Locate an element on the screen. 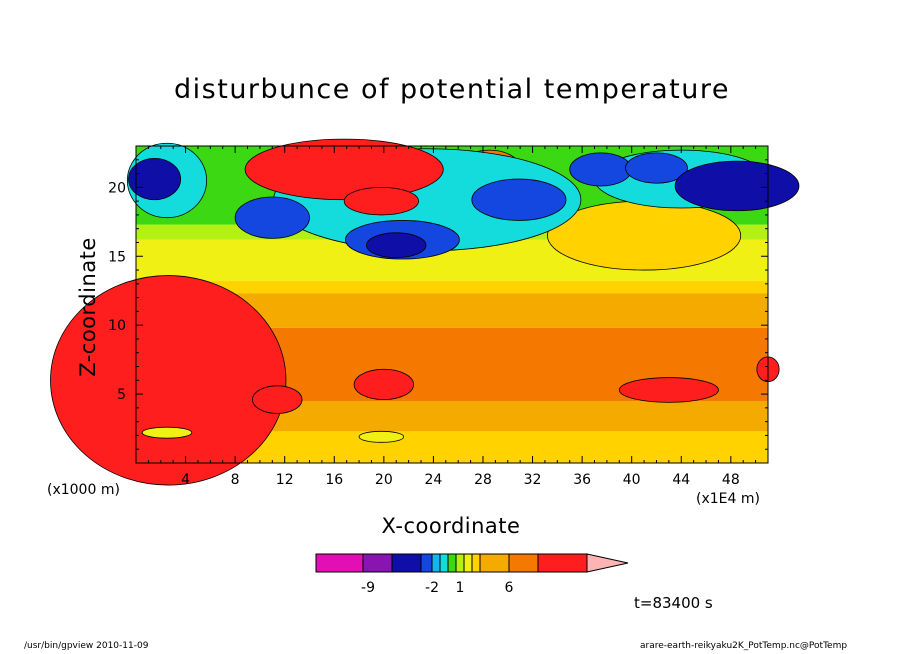  colorbar-tick-label-2: 1 is located at coordinates (460, 588).